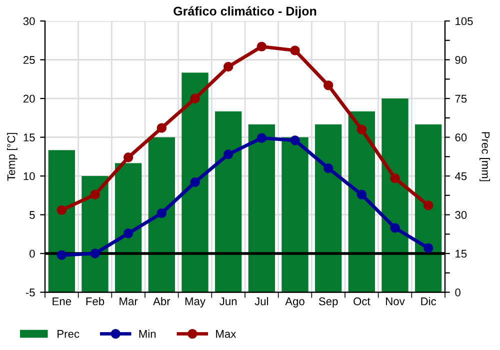 This screenshot has height=350, width=500. Describe the element at coordinates (362, 301) in the screenshot. I see `x-tick-label: Oct` at that location.